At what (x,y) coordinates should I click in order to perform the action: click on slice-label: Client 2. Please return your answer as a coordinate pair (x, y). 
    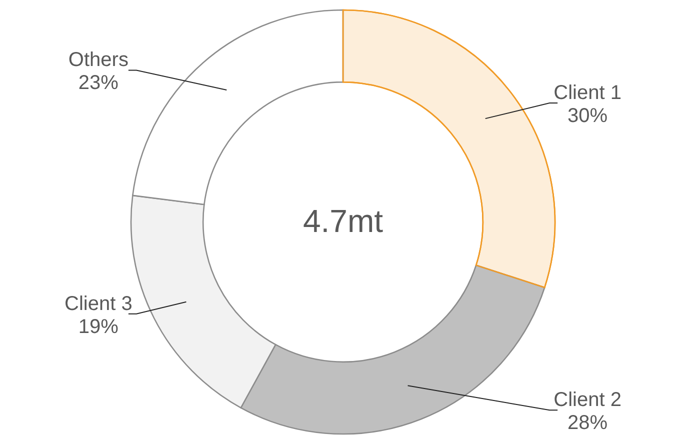
    Looking at the image, I should click on (588, 400).